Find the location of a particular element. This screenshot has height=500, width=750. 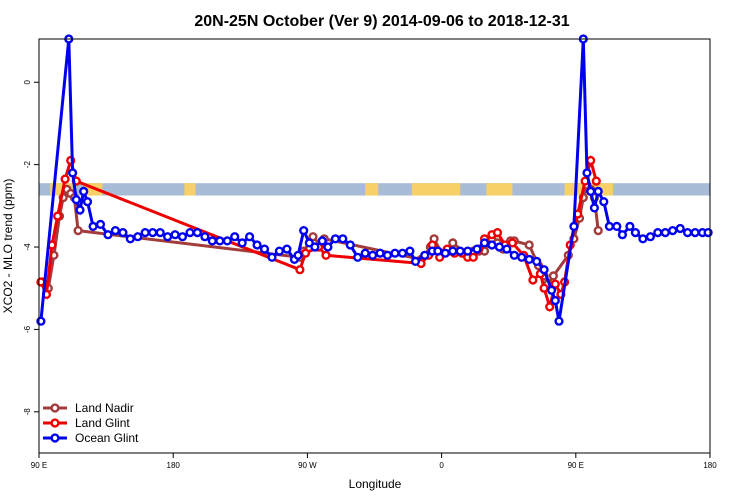

x-tick-label-5: 180 is located at coordinates (710, 465).